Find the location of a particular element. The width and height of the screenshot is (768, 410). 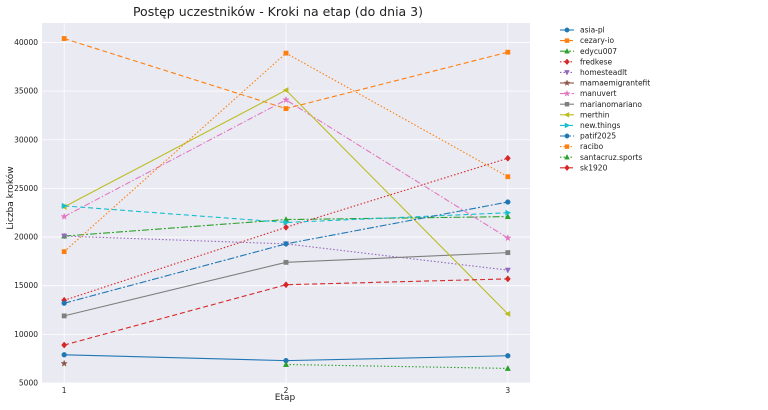

y-tick-label: 15000 is located at coordinates (26, 285).